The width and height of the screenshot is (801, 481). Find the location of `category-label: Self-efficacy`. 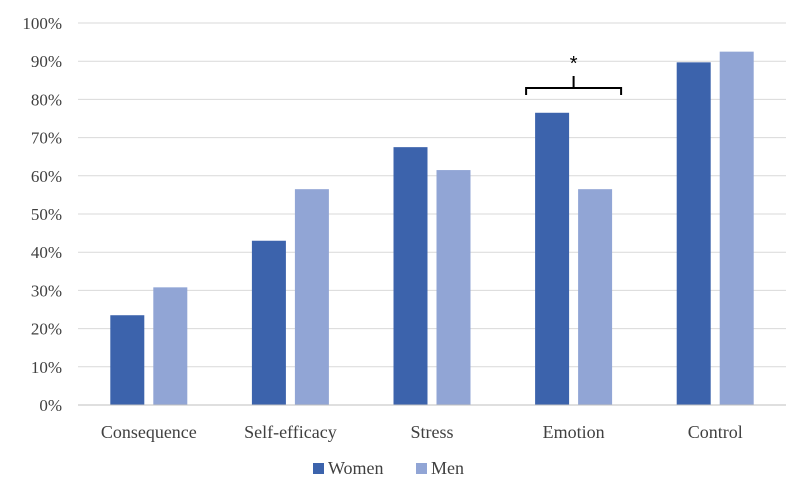

category-label: Self-efficacy is located at coordinates (290, 432).